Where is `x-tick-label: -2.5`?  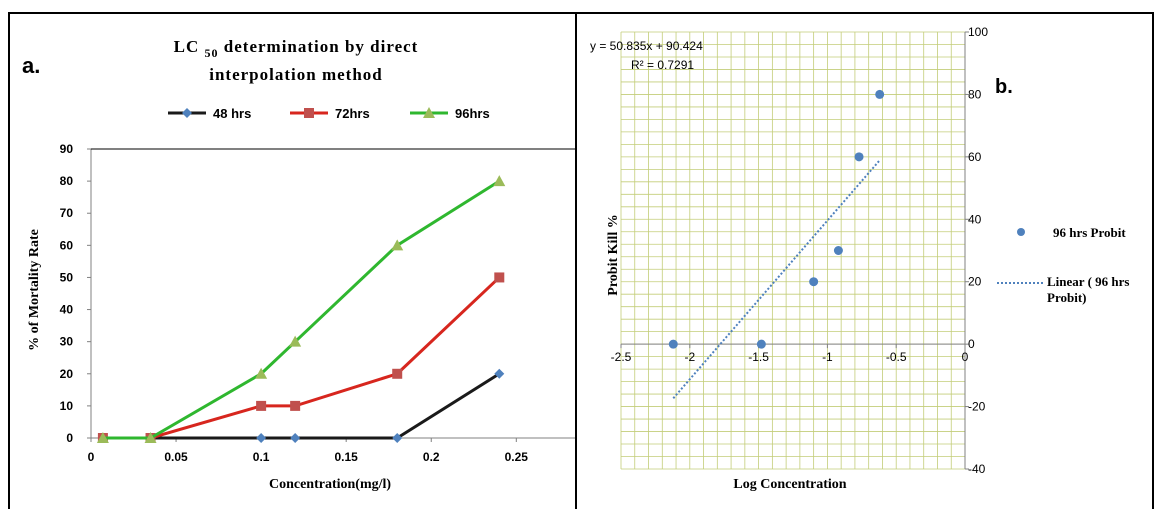 x-tick-label: -2.5 is located at coordinates (621, 357).